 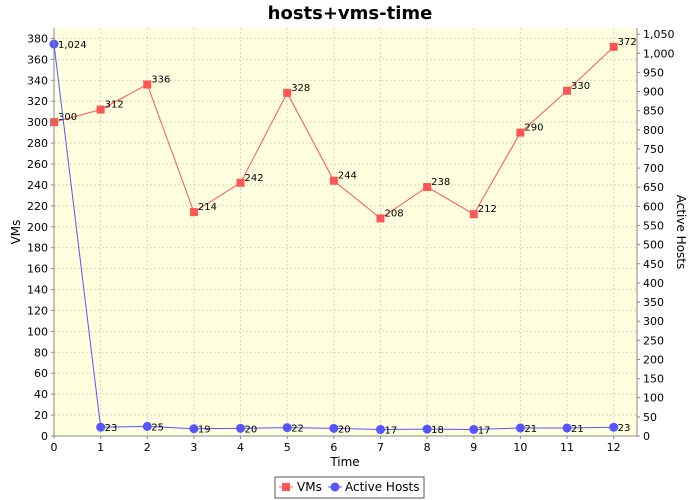 I want to click on x-tick-label: 4, so click(x=240, y=447).